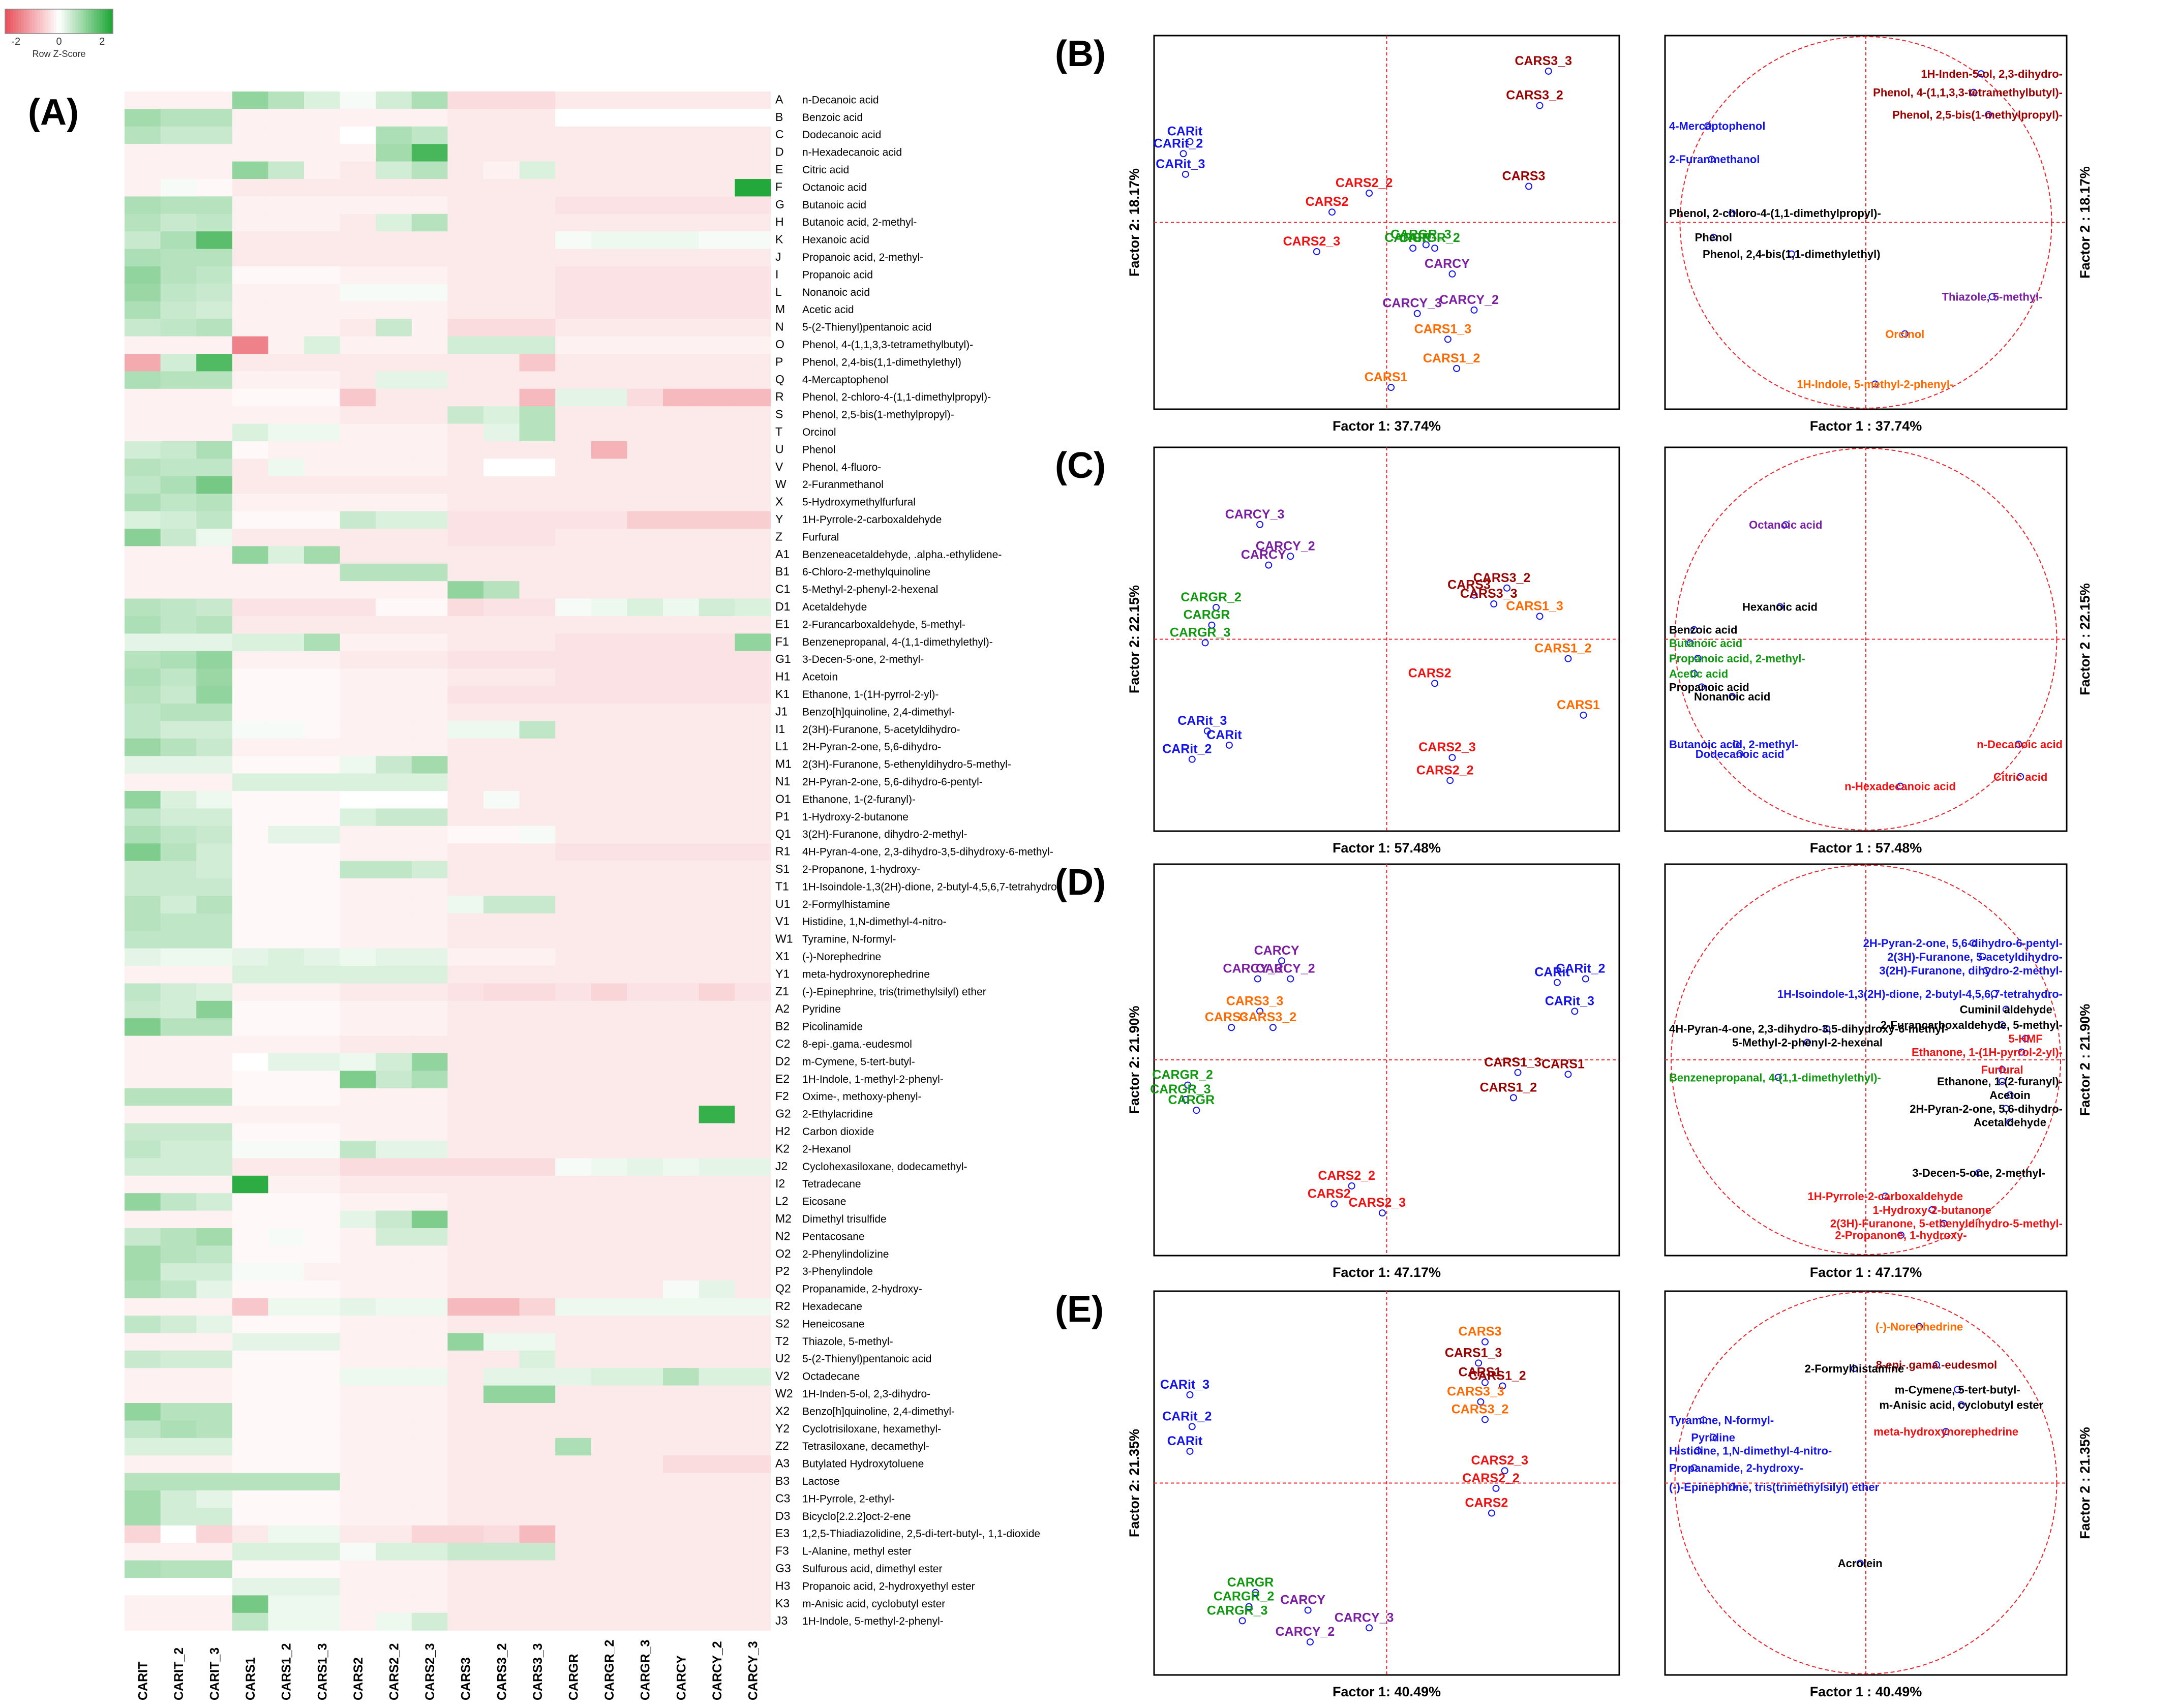 The image size is (2178, 1708). What do you see at coordinates (872, 520) in the screenshot?
I see `row-name: 1H-Pyrrole-2-carboxaldehyde` at bounding box center [872, 520].